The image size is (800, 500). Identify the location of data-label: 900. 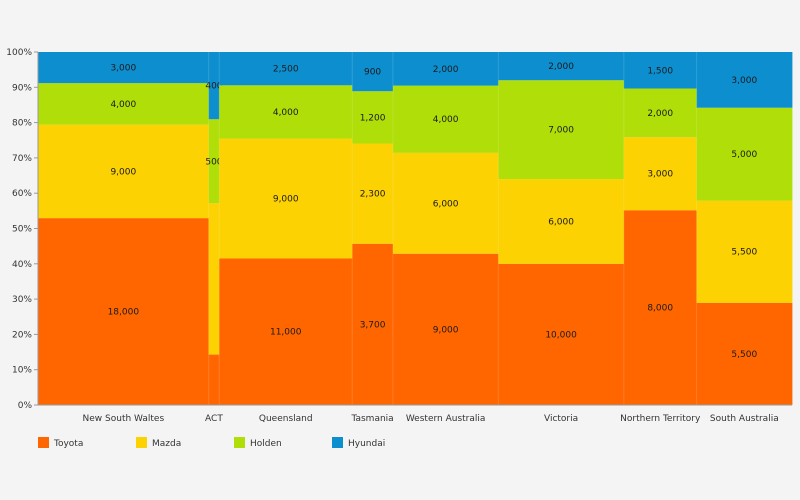
(372, 73).